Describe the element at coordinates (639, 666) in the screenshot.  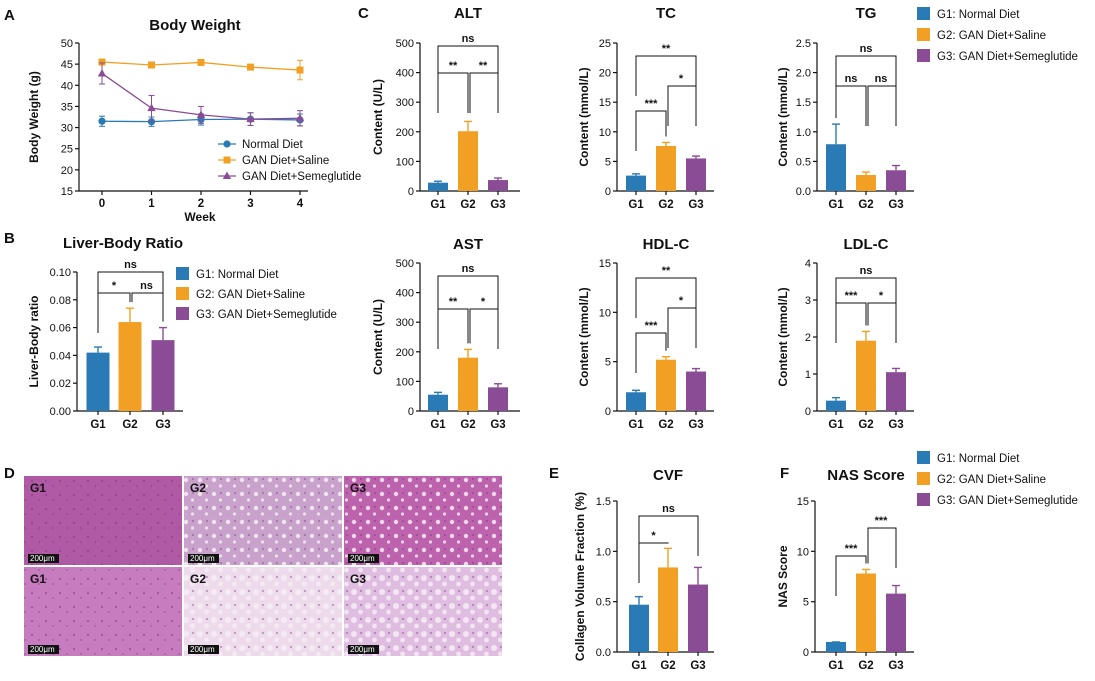
I see `cvf-xtick-label: G1` at that location.